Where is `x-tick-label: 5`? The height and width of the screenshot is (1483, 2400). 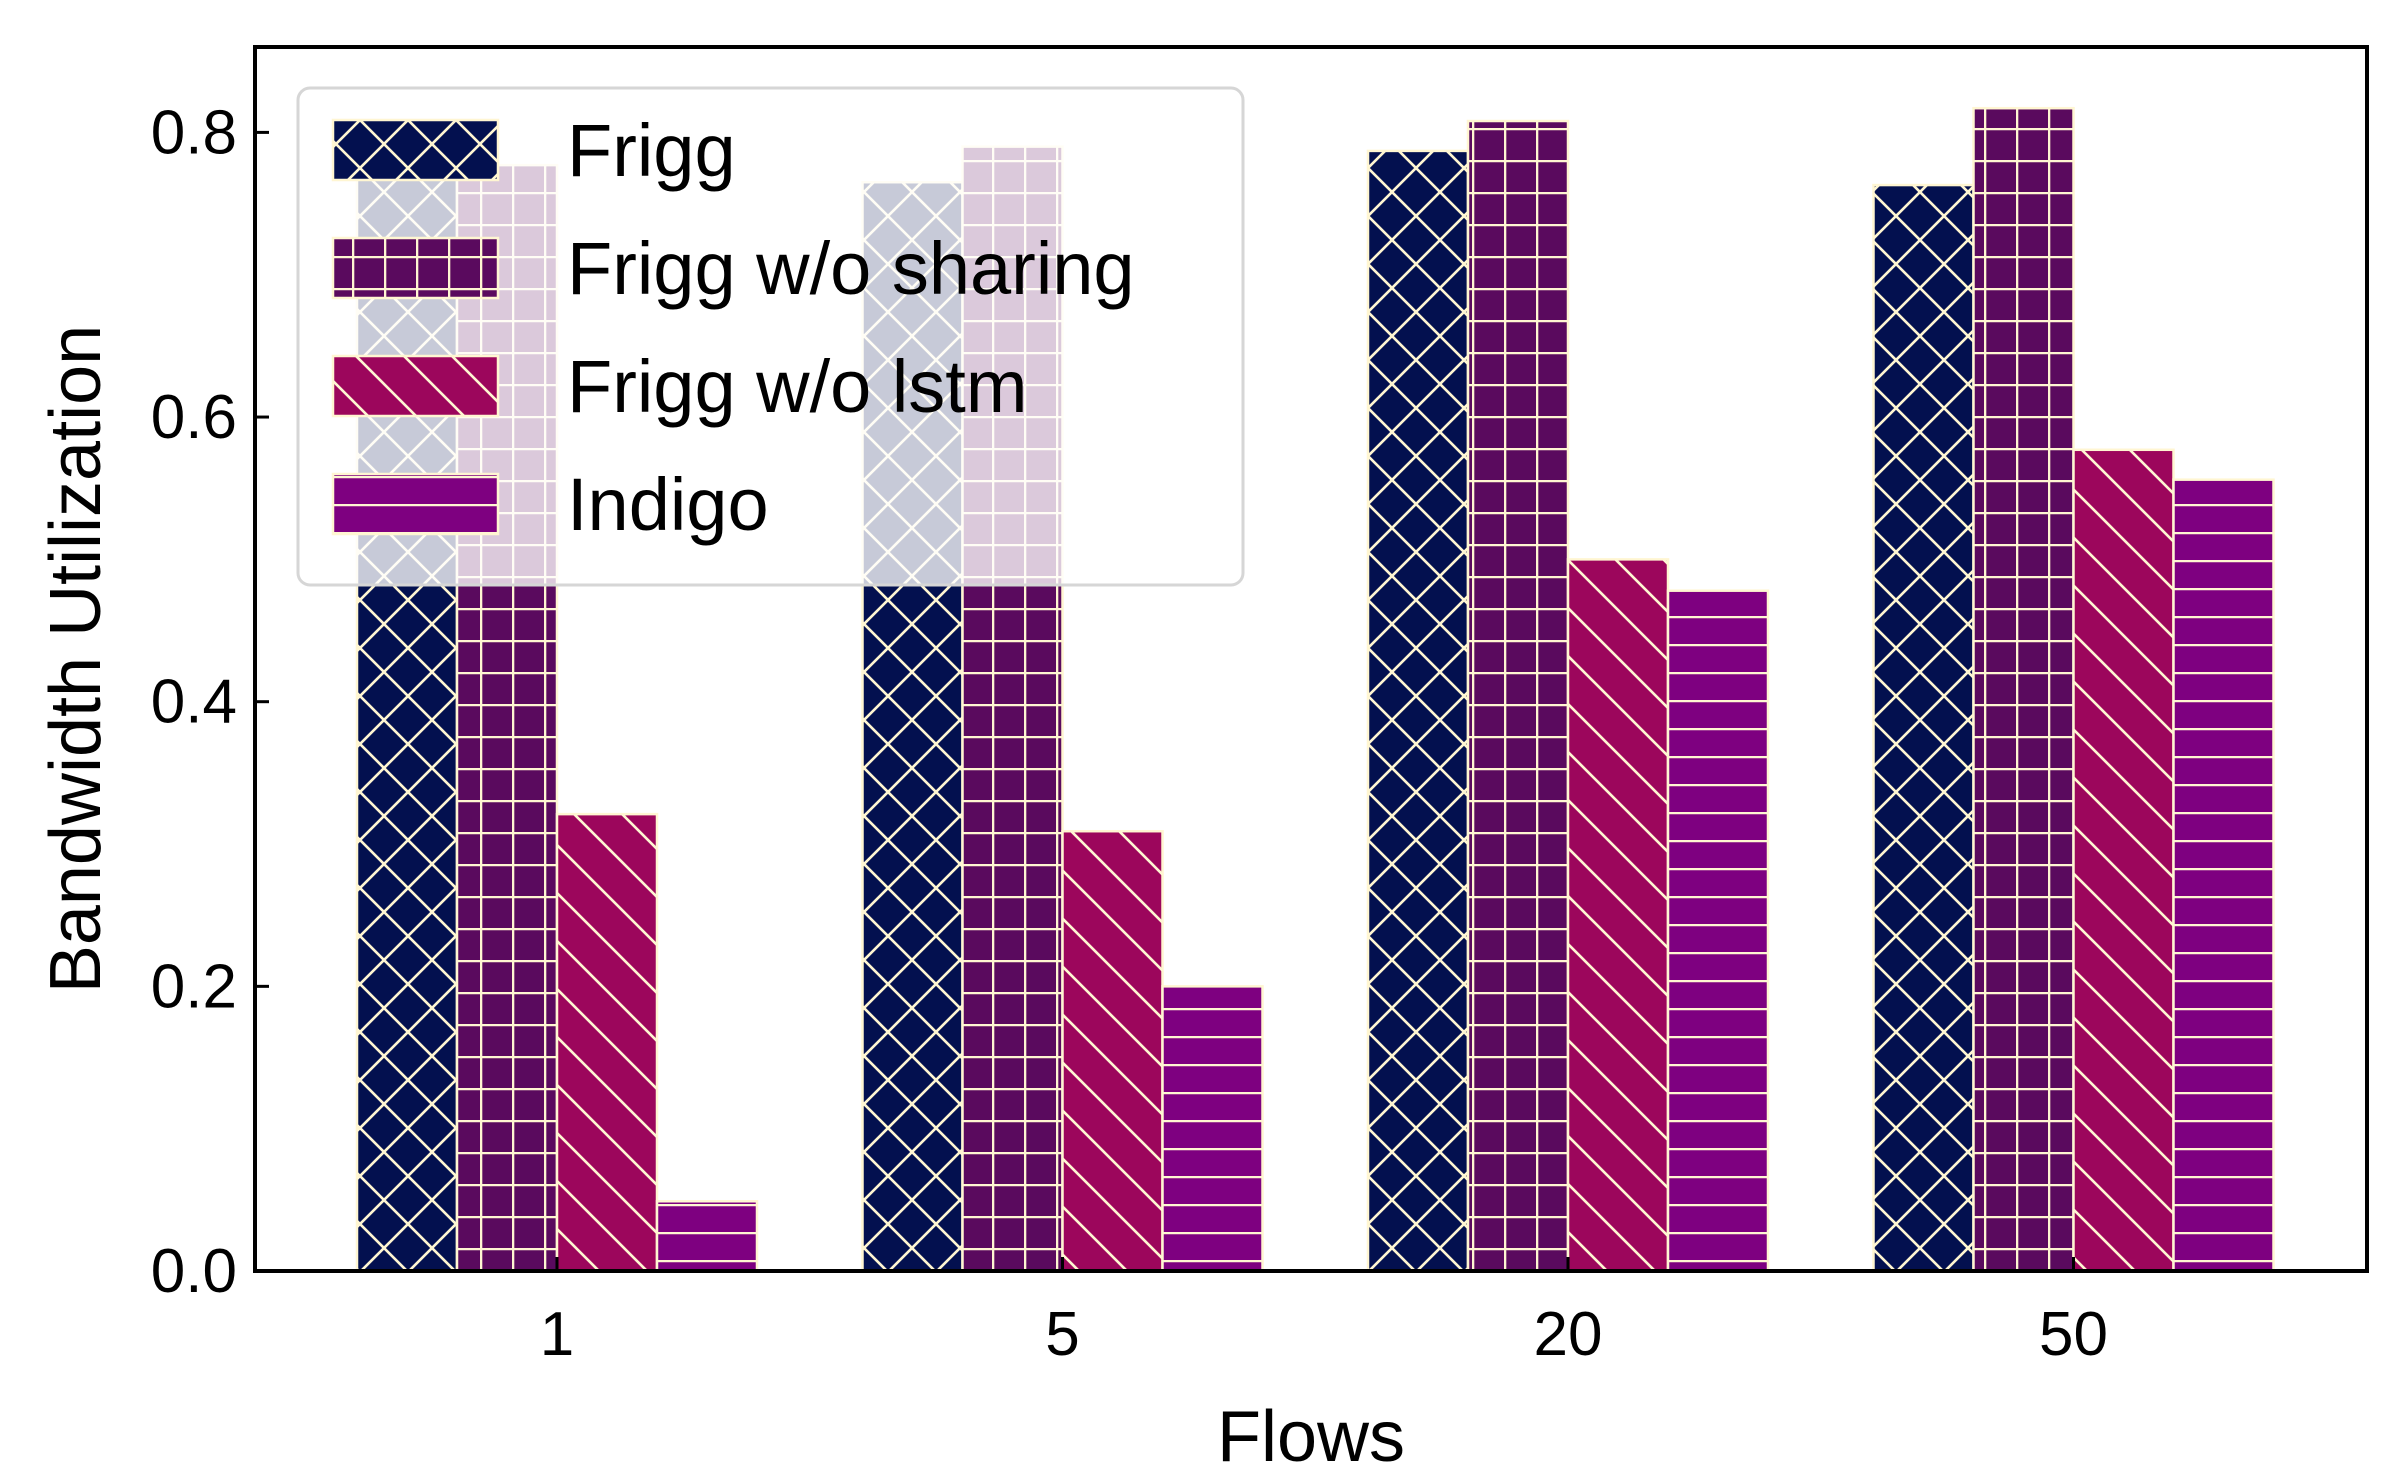
x-tick-label: 5 is located at coordinates (1062, 1334).